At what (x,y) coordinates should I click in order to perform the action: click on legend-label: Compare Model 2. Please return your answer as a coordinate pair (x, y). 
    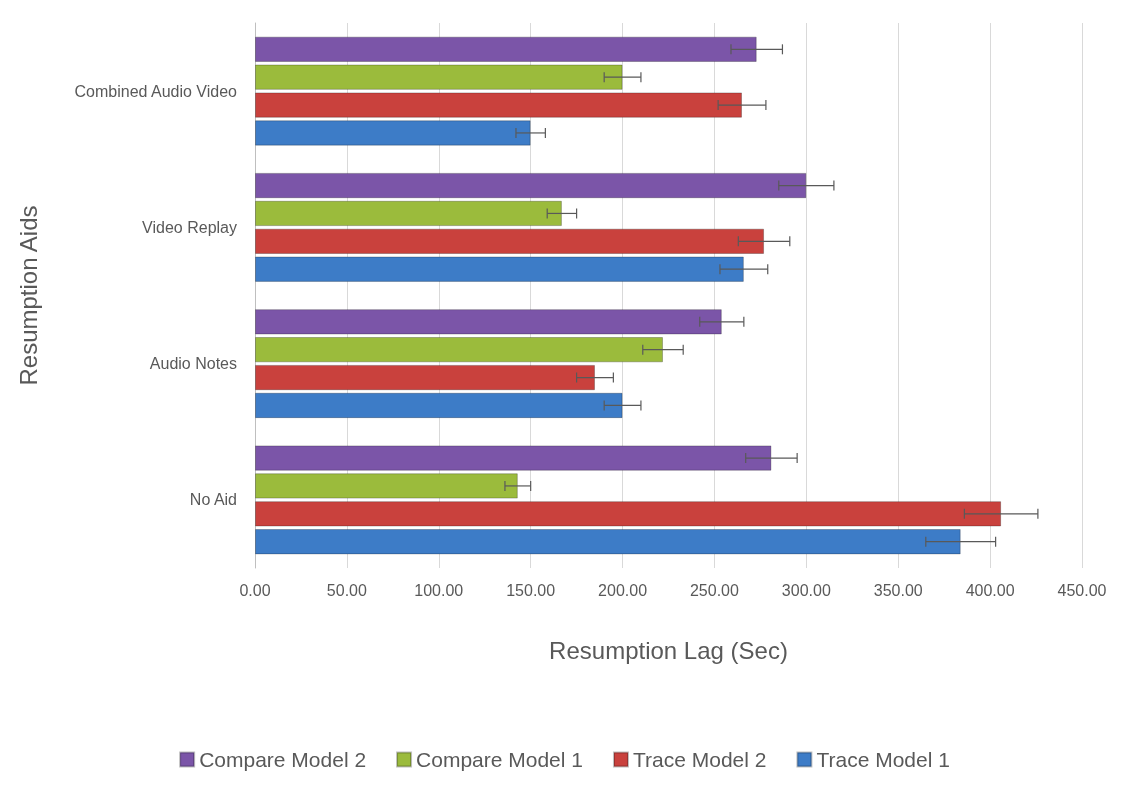
    Looking at the image, I should click on (283, 759).